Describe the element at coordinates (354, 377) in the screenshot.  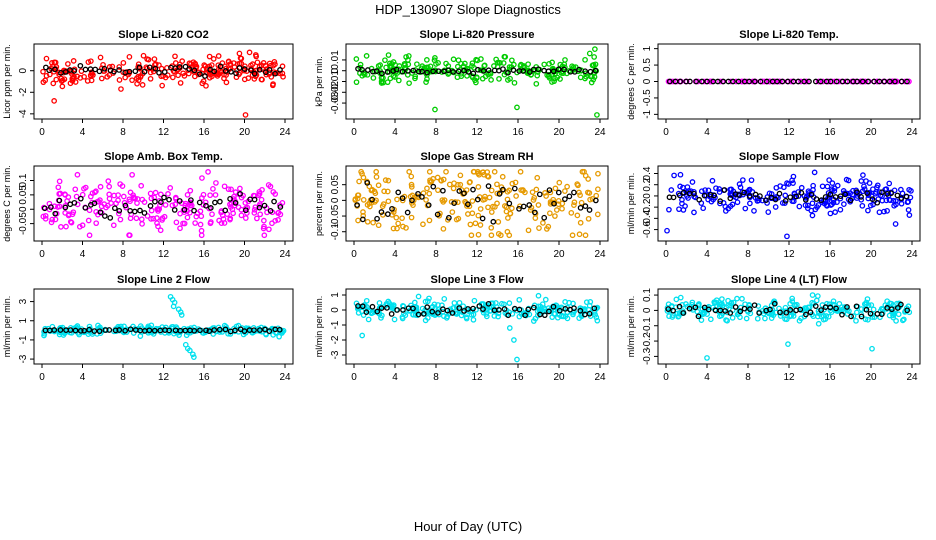
I see `x-tick-label: 0` at that location.